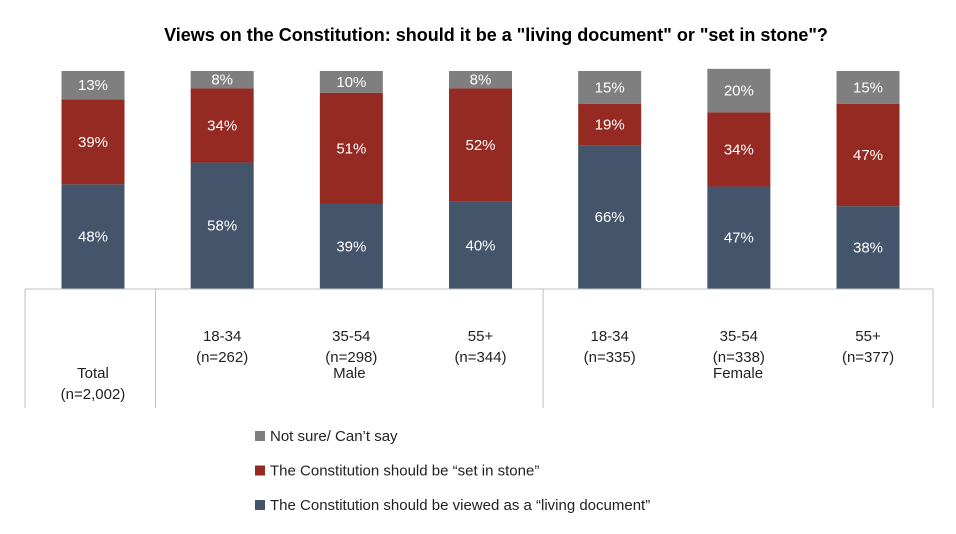 The width and height of the screenshot is (956, 534). Describe the element at coordinates (739, 357) in the screenshot. I see `category-label: (n=338)` at that location.